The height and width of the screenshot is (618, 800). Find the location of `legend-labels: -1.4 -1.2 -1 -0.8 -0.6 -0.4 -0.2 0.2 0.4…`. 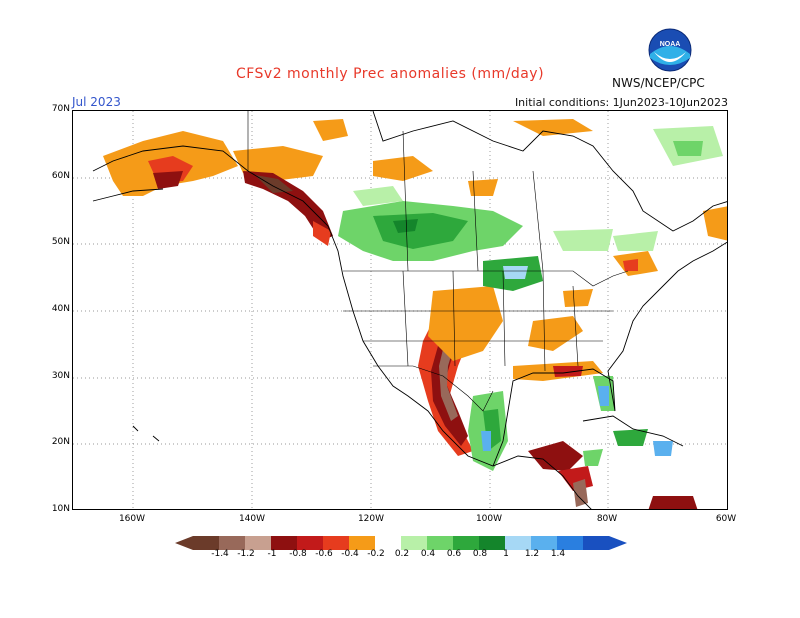

legend-labels: -1.4 -1.2 -1 -0.8 -0.6 -0.4 -0.2 0.2 0.4… is located at coordinates (400, 556).